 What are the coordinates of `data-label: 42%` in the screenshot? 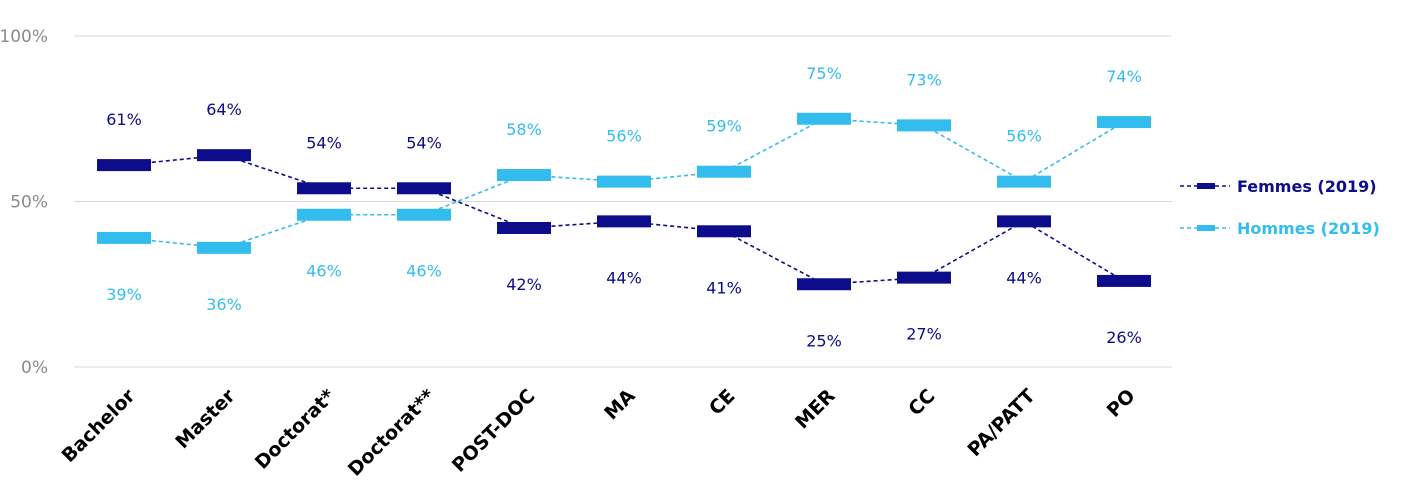 It's located at (524, 284).